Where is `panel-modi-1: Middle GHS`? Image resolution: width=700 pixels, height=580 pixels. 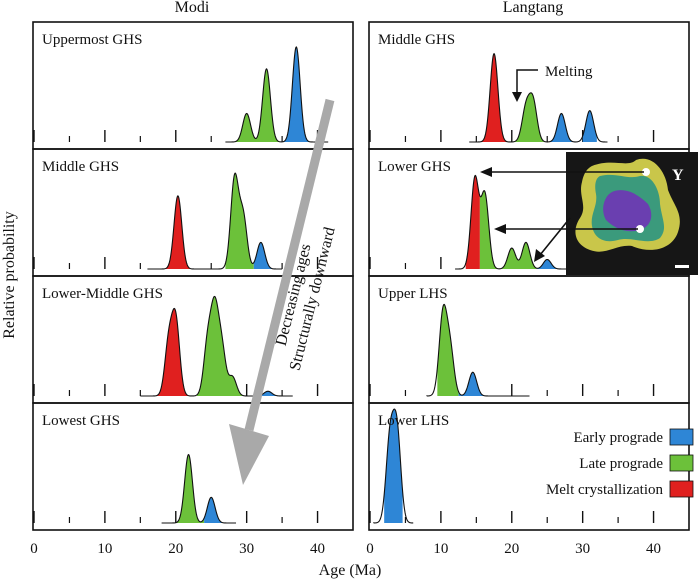 panel-modi-1: Middle GHS is located at coordinates (193, 212).